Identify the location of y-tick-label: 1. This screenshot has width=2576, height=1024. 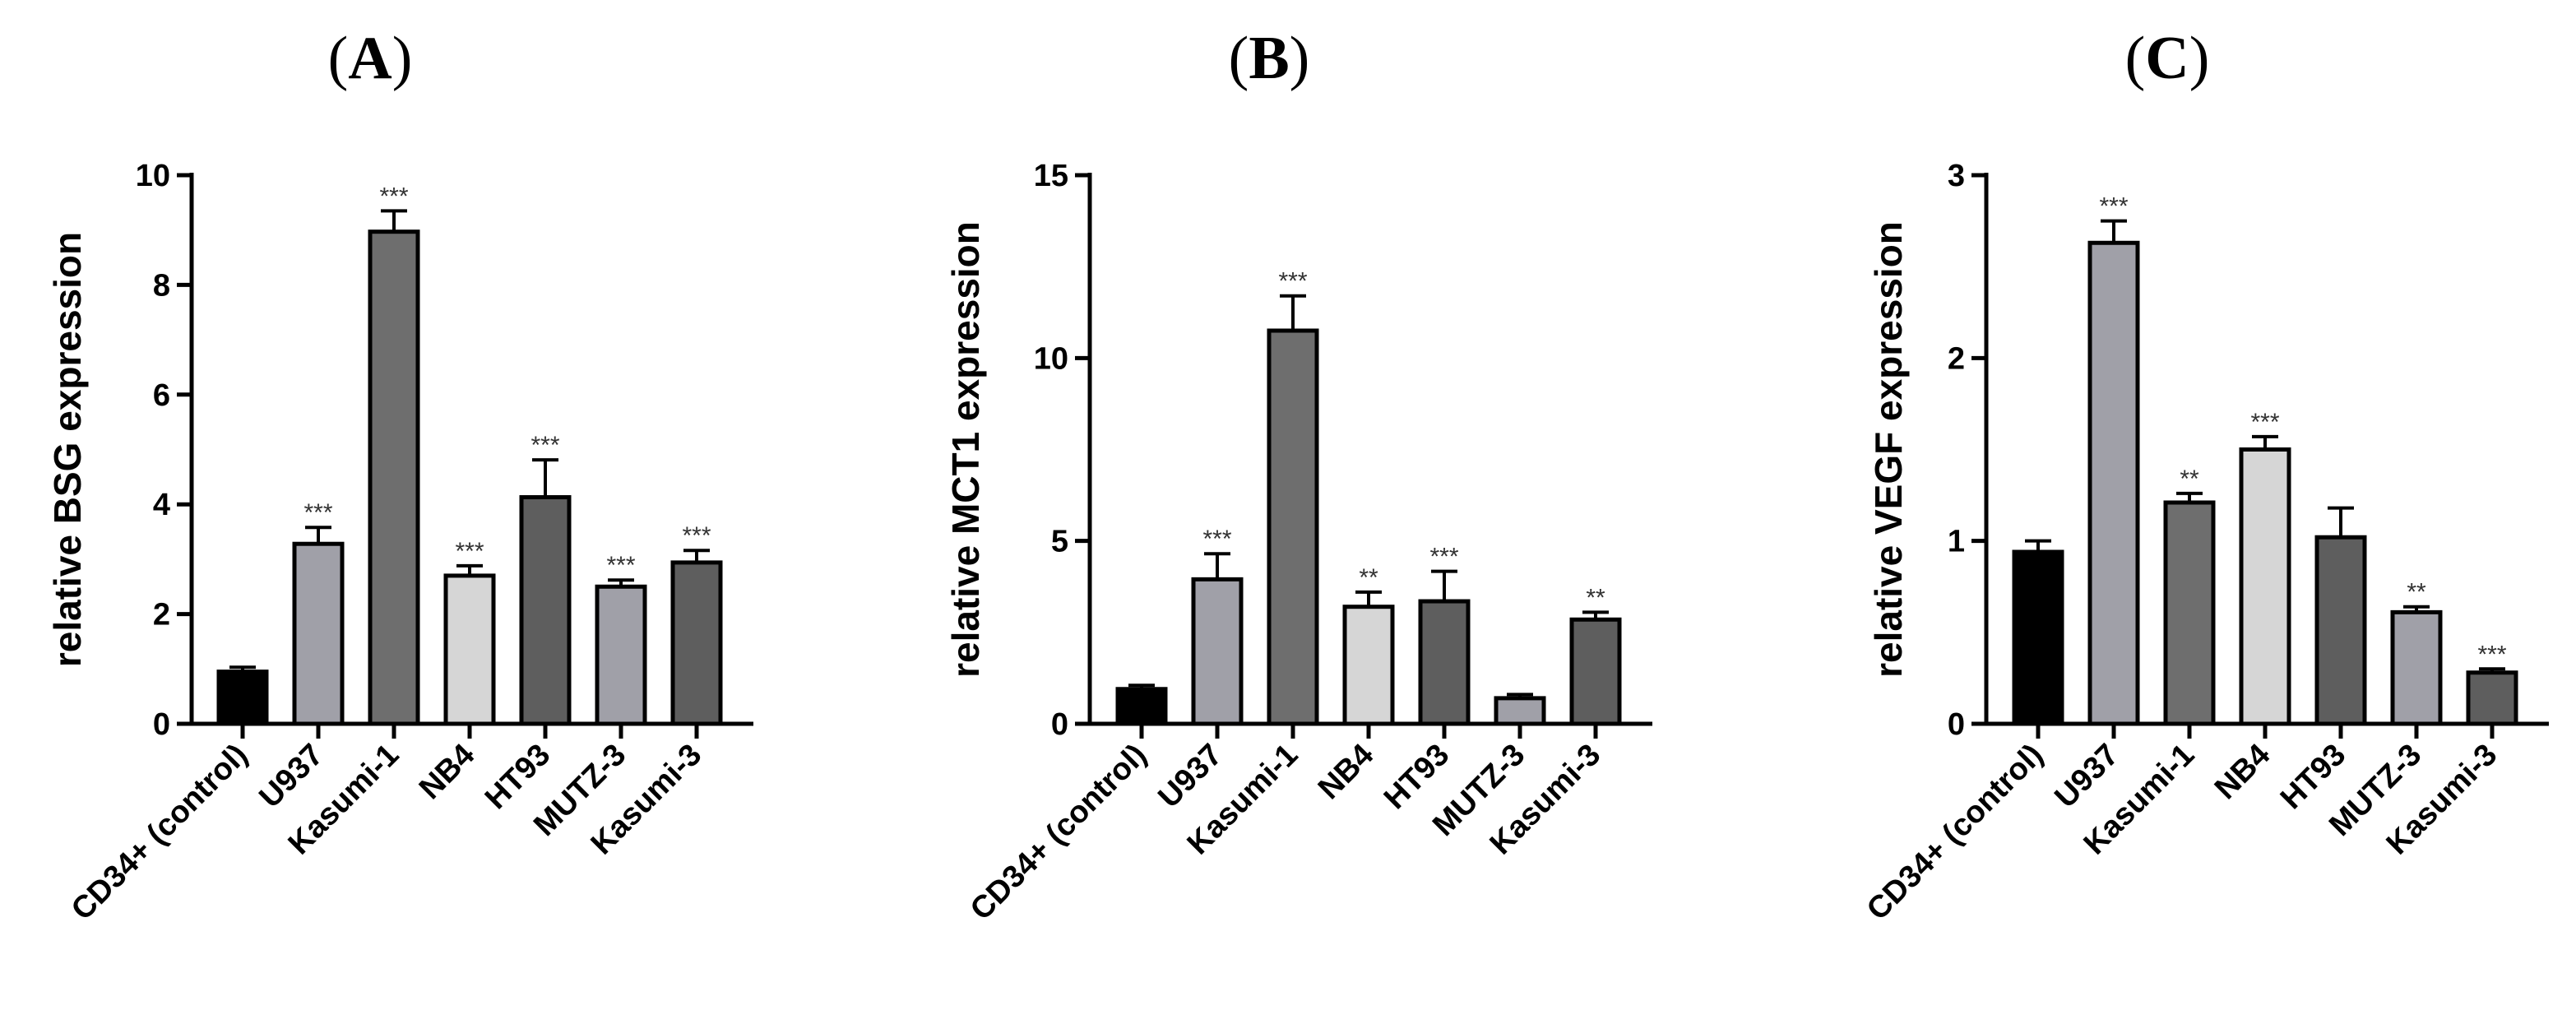
(1957, 542).